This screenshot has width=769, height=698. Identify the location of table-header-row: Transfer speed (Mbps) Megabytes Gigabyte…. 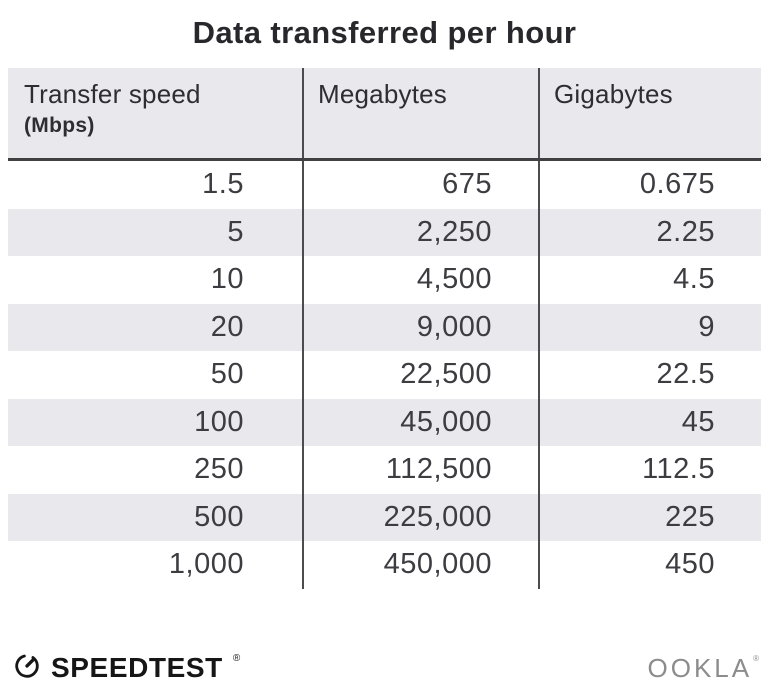
(384, 114).